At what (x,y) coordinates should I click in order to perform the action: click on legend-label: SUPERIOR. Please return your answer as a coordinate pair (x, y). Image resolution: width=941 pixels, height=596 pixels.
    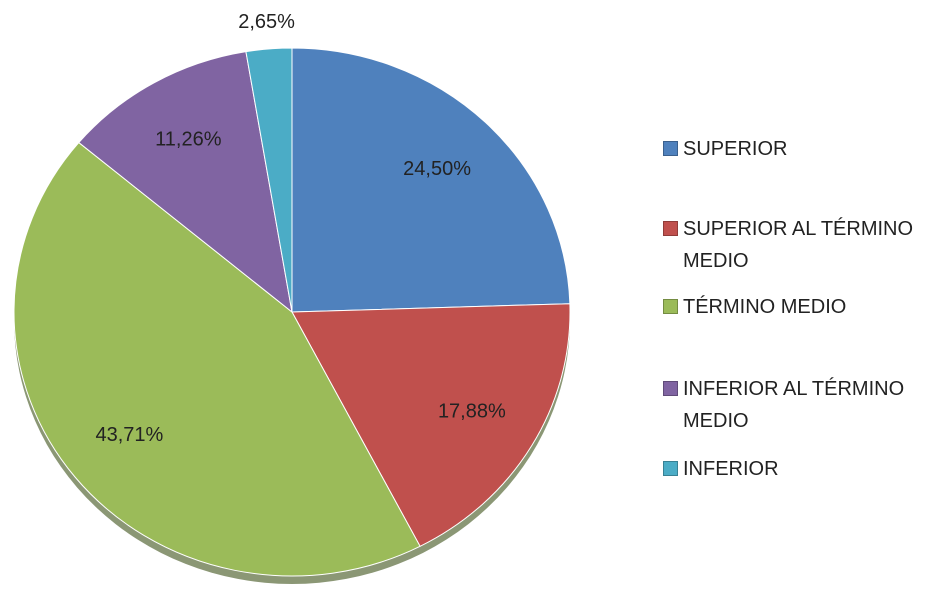
    Looking at the image, I should click on (735, 149).